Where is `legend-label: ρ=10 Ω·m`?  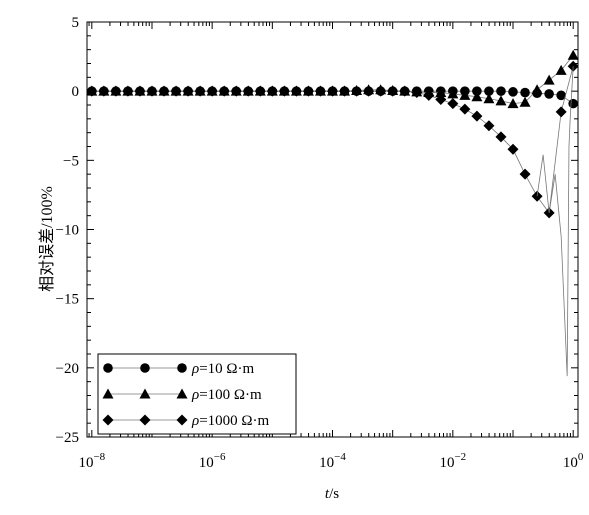 legend-label: ρ=10 Ω·m is located at coordinates (223, 369).